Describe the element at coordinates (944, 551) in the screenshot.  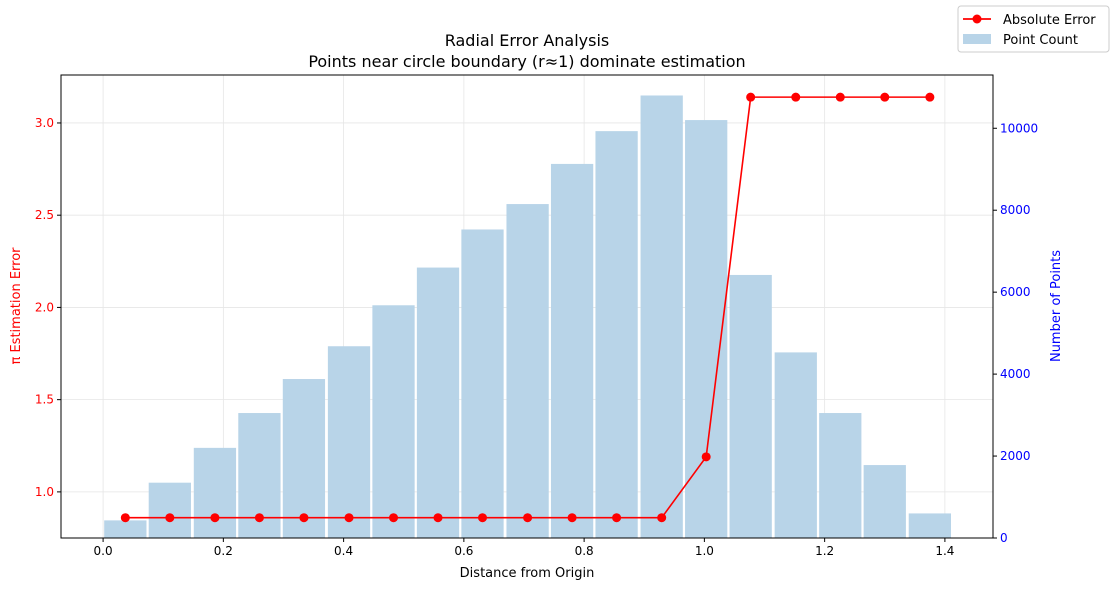
I see `x-tick-label: 1.4` at that location.